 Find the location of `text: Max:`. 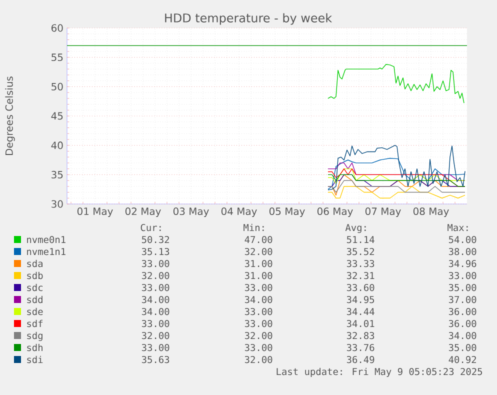

text: Max: is located at coordinates (458, 228).